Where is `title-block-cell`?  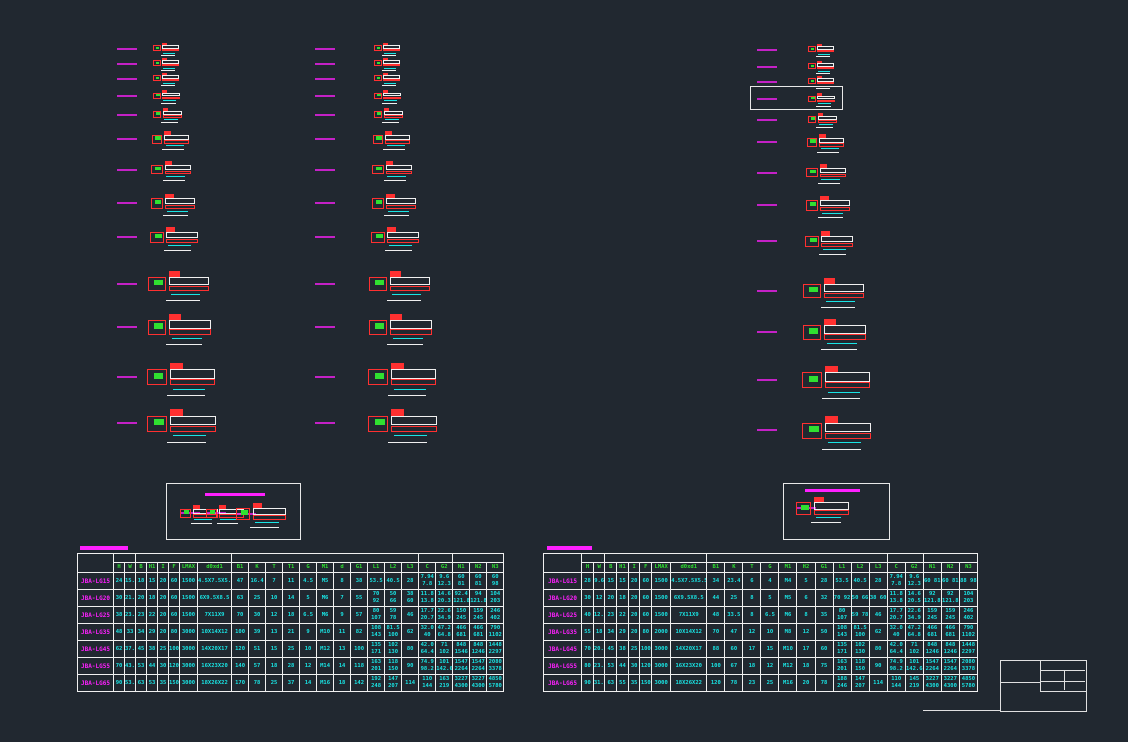 title-block-cell is located at coordinates (1063, 676).